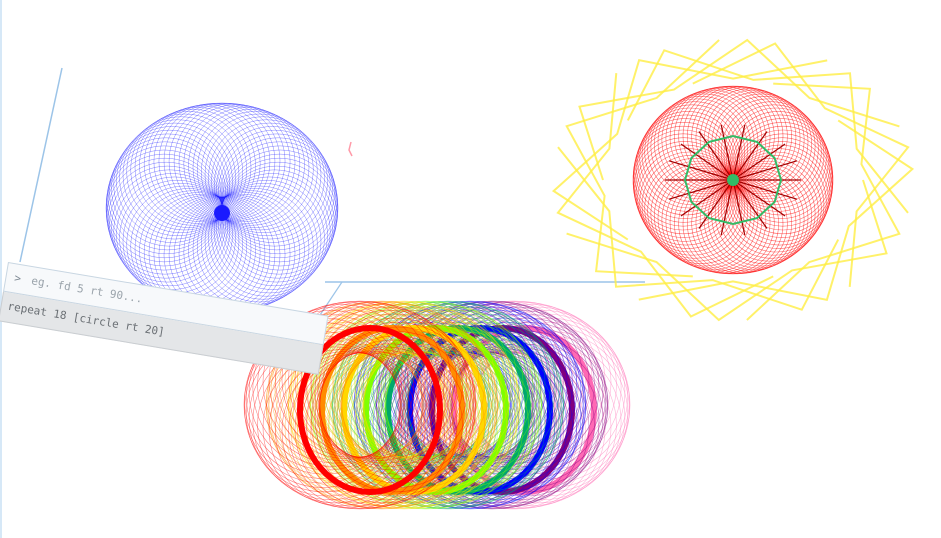 The image size is (941, 538). Describe the element at coordinates (222, 213) in the screenshot. I see `blue-center` at that location.